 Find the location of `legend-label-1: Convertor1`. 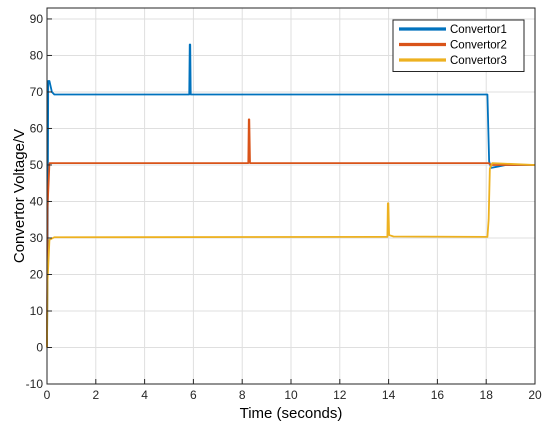

legend-label-1: Convertor1 is located at coordinates (478, 30).